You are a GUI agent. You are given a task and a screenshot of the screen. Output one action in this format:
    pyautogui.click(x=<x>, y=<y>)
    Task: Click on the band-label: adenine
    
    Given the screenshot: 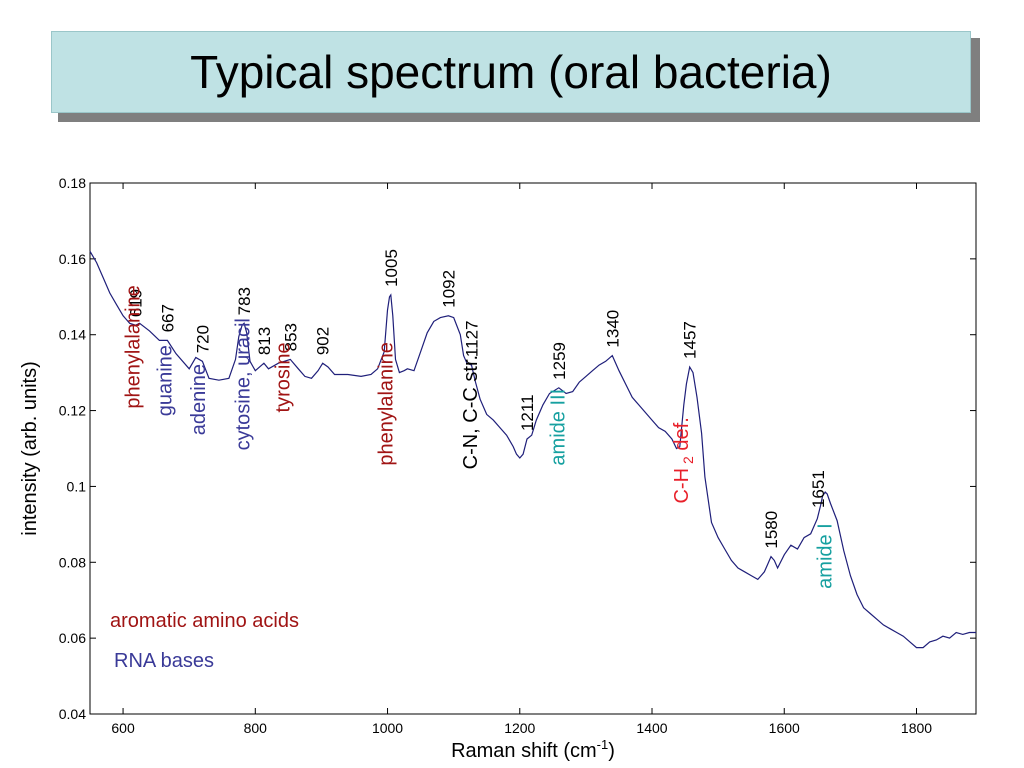 What is the action you would take?
    pyautogui.click(x=199, y=399)
    